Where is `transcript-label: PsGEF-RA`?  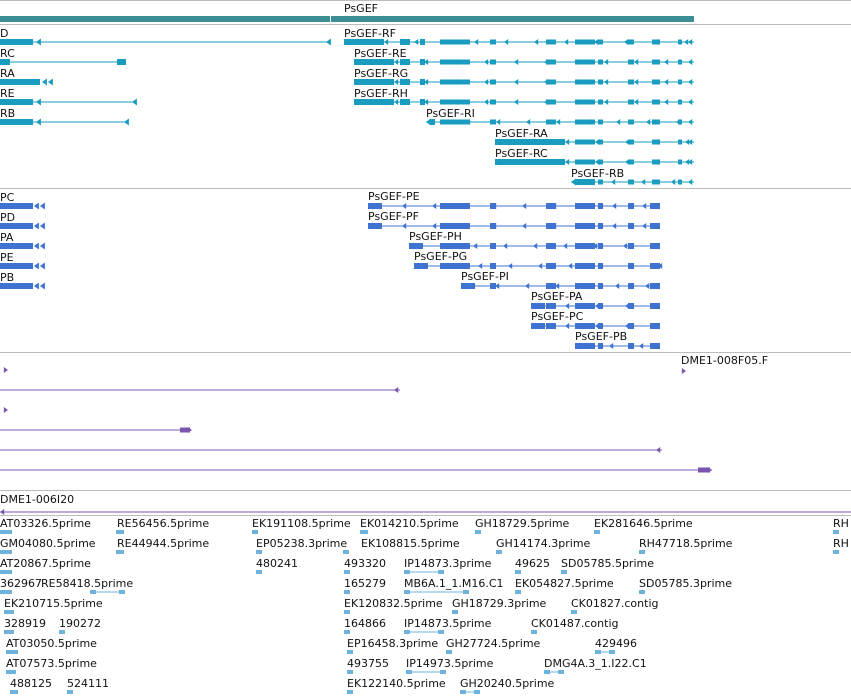 transcript-label: PsGEF-RA is located at coordinates (521, 133).